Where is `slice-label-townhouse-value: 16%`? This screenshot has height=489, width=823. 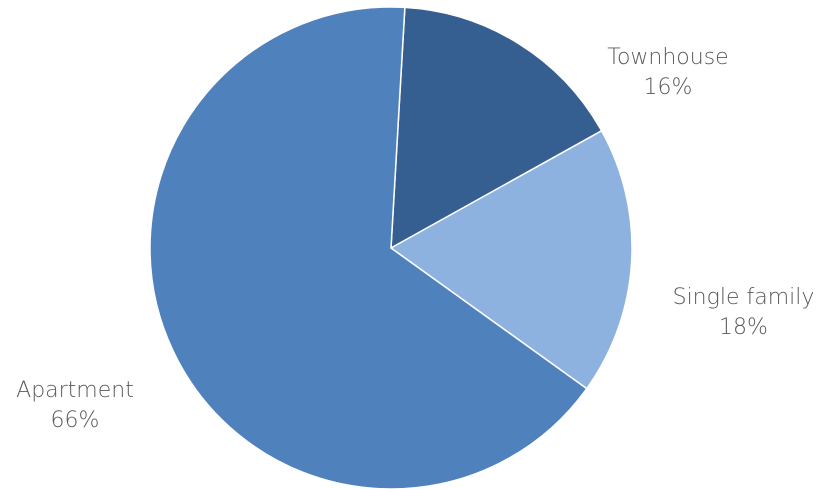 slice-label-townhouse-value: 16% is located at coordinates (668, 87).